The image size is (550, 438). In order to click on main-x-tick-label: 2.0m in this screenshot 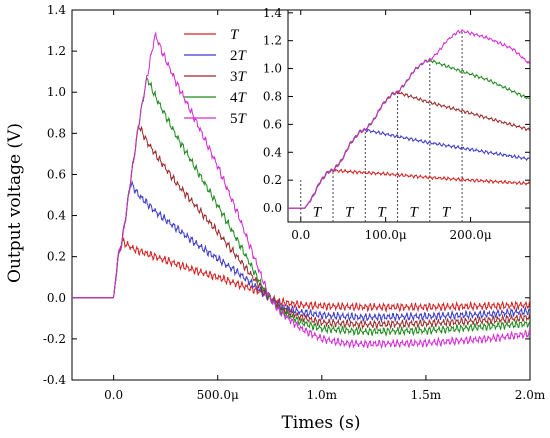, I will do `click(530, 395)`.